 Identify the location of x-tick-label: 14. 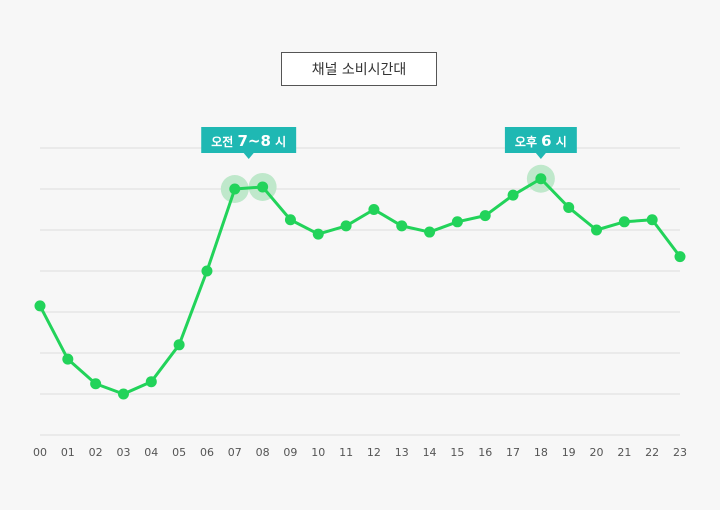
(430, 452).